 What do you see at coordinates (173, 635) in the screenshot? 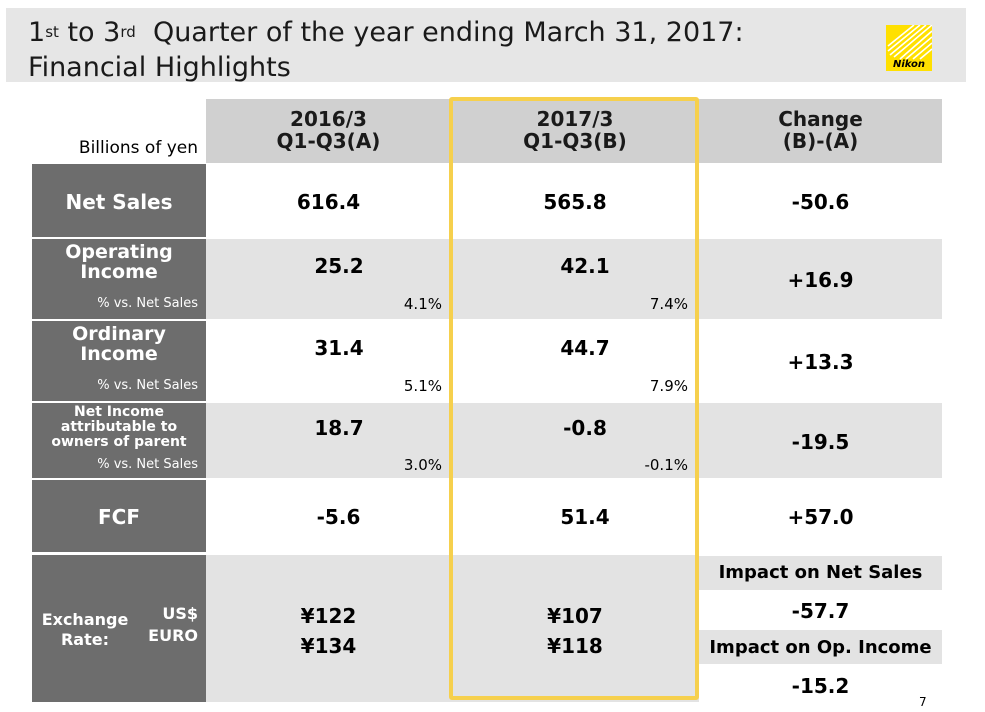
I see `currency-euro-label: EURO` at bounding box center [173, 635].